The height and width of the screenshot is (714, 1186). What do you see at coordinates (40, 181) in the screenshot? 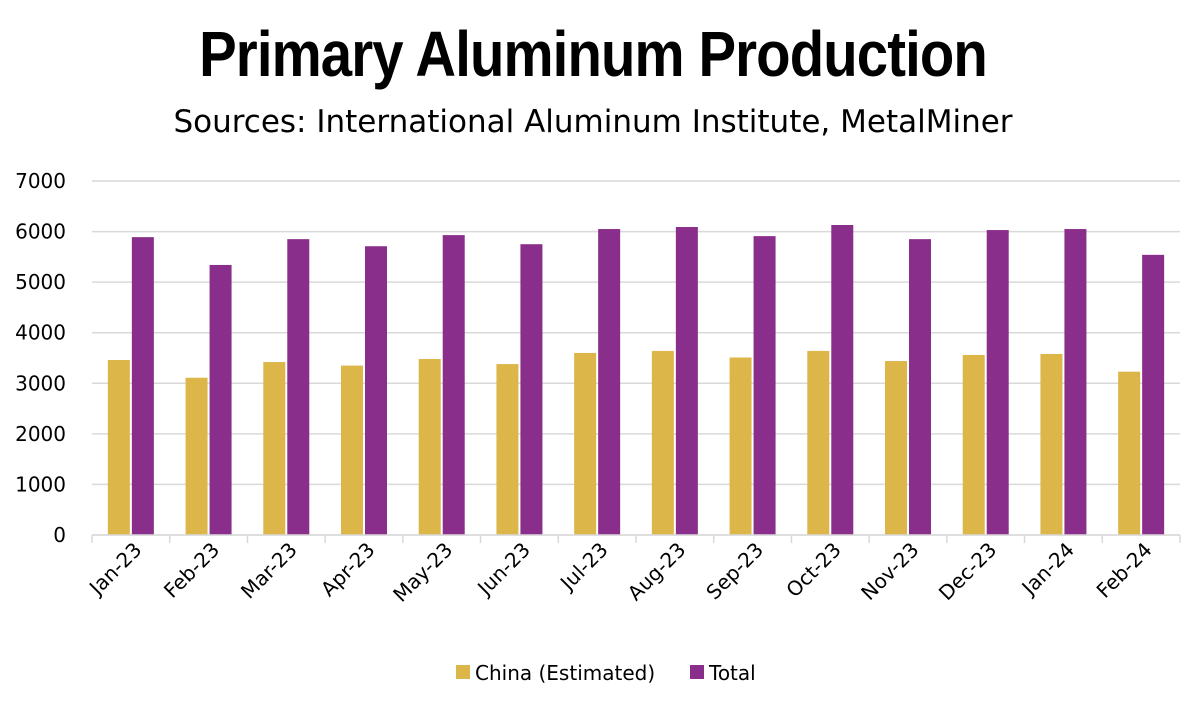
I see `y-tick-label: 7000` at bounding box center [40, 181].